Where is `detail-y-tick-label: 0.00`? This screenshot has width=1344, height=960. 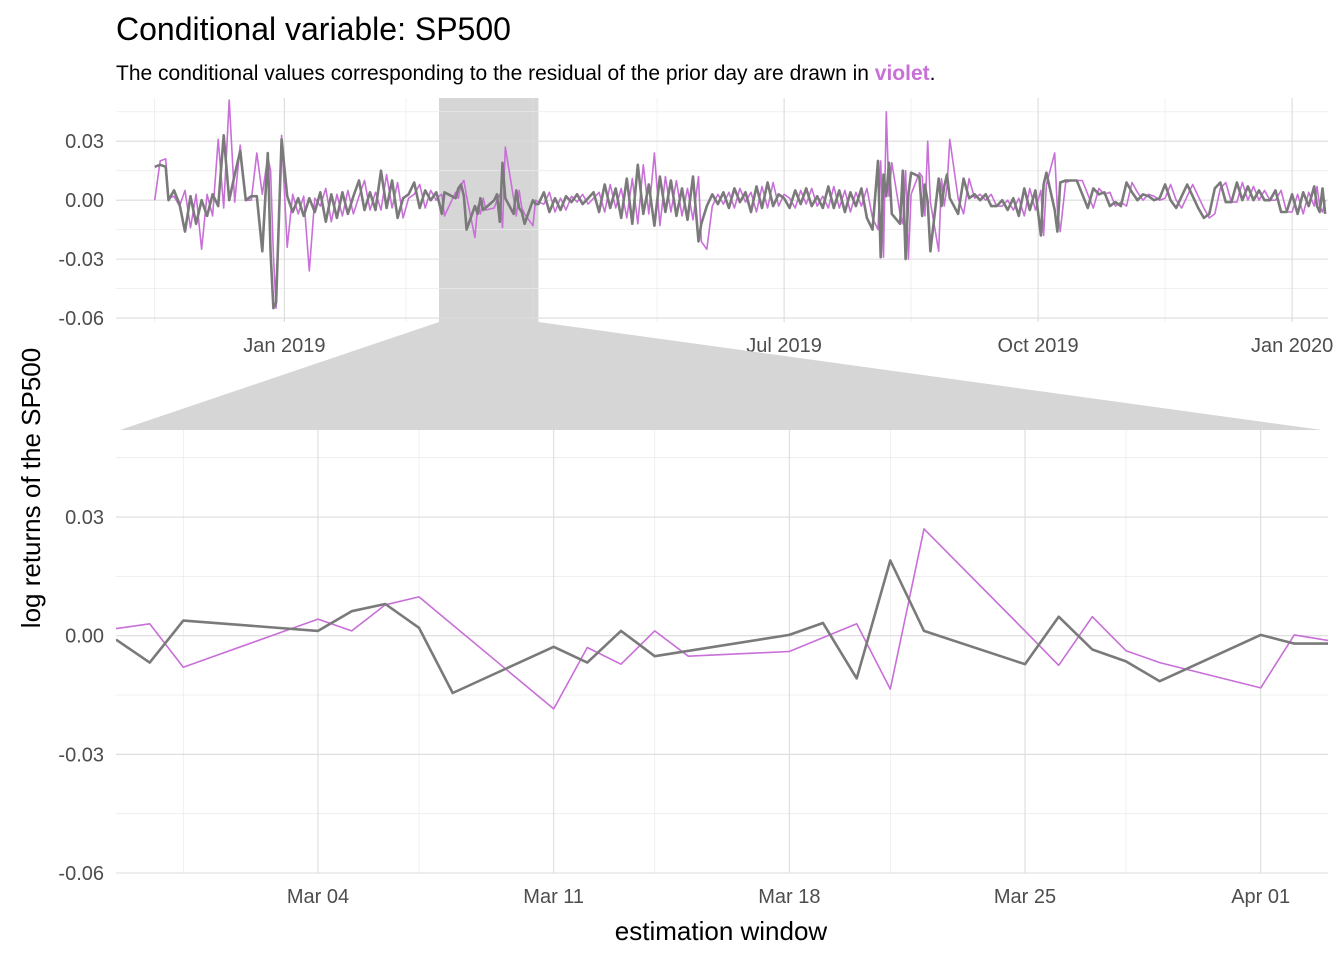
detail-y-tick-label: 0.00 is located at coordinates (84, 637).